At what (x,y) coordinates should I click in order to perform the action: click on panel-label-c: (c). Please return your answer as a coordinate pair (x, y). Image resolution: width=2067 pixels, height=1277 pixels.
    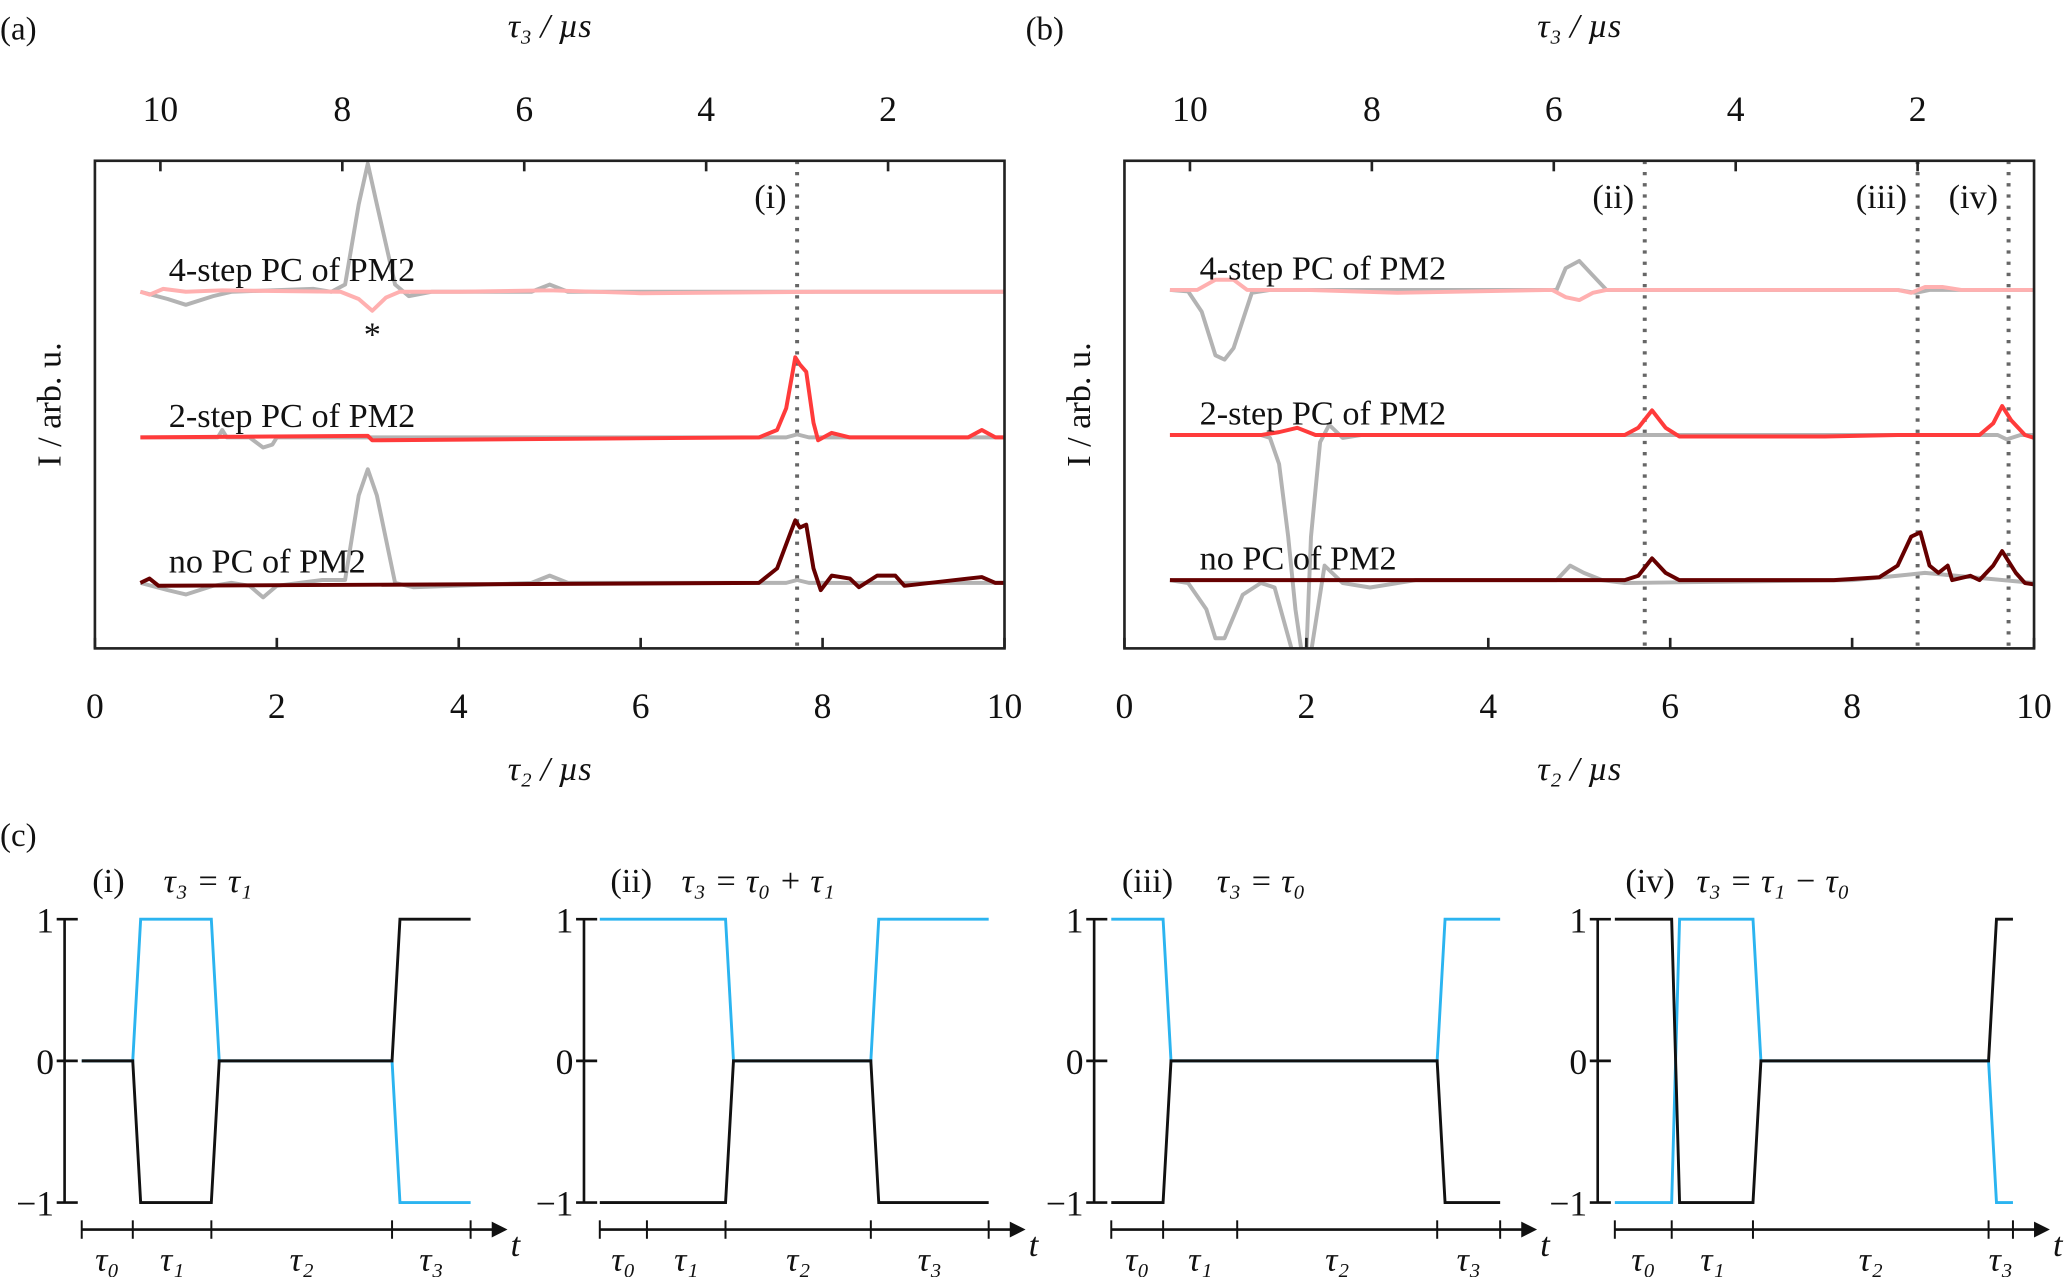
    Looking at the image, I should click on (18, 836).